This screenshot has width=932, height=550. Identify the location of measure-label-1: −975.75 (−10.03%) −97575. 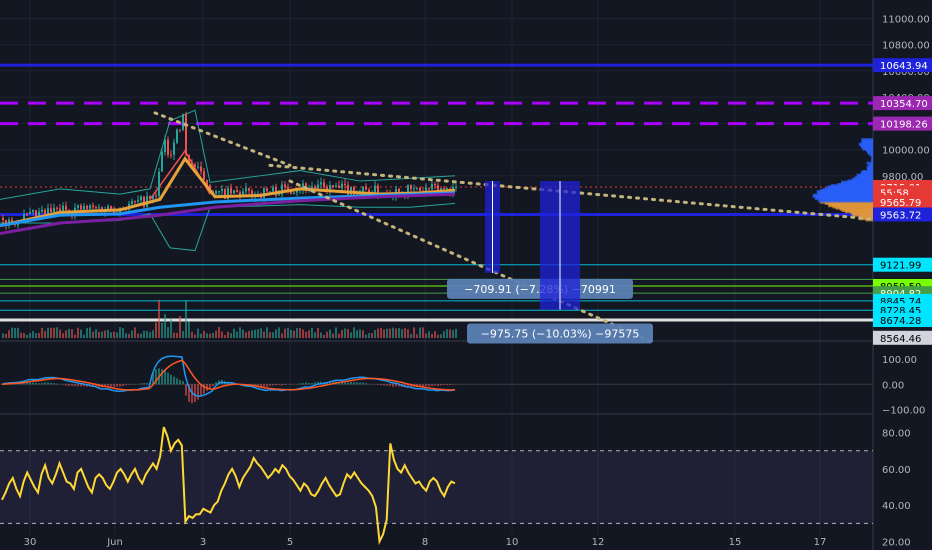
(560, 334).